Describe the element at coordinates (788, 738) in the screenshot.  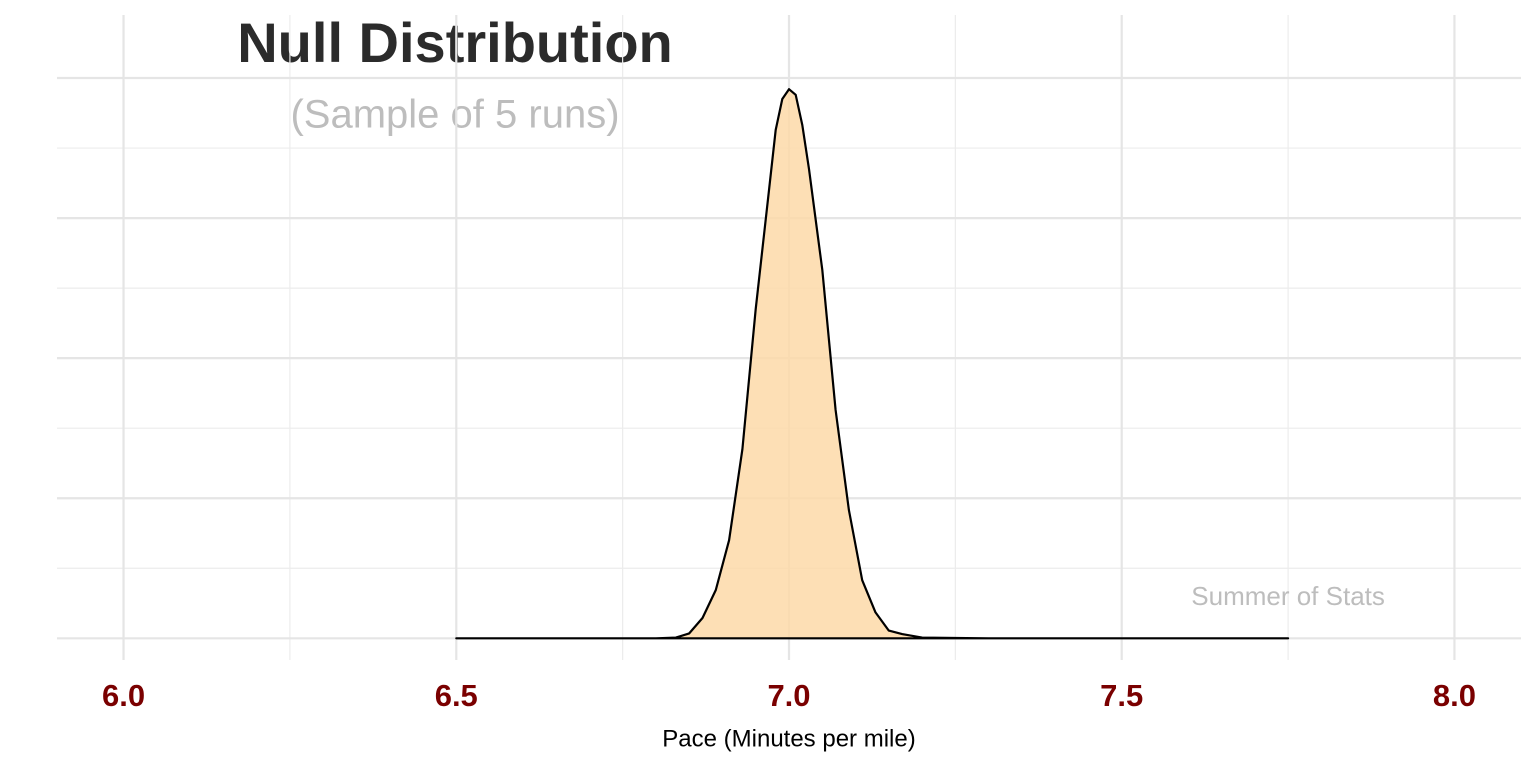
I see `x-axis-label: Pace (Minutes per mile)` at that location.